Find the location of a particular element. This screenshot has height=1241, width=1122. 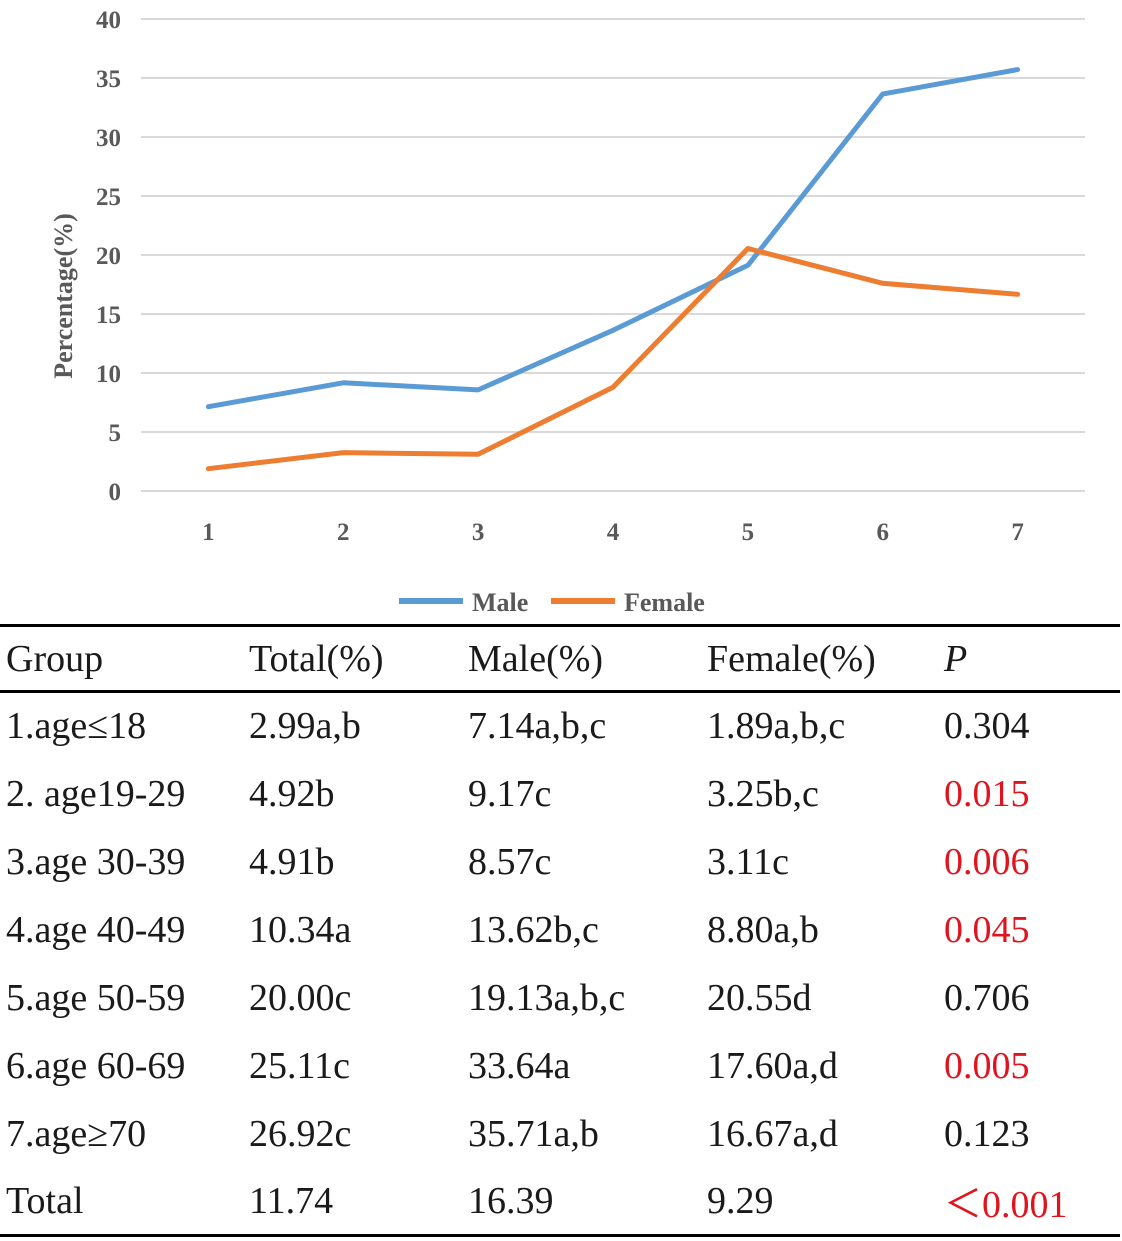

y-tick-label: 20 is located at coordinates (108, 256).